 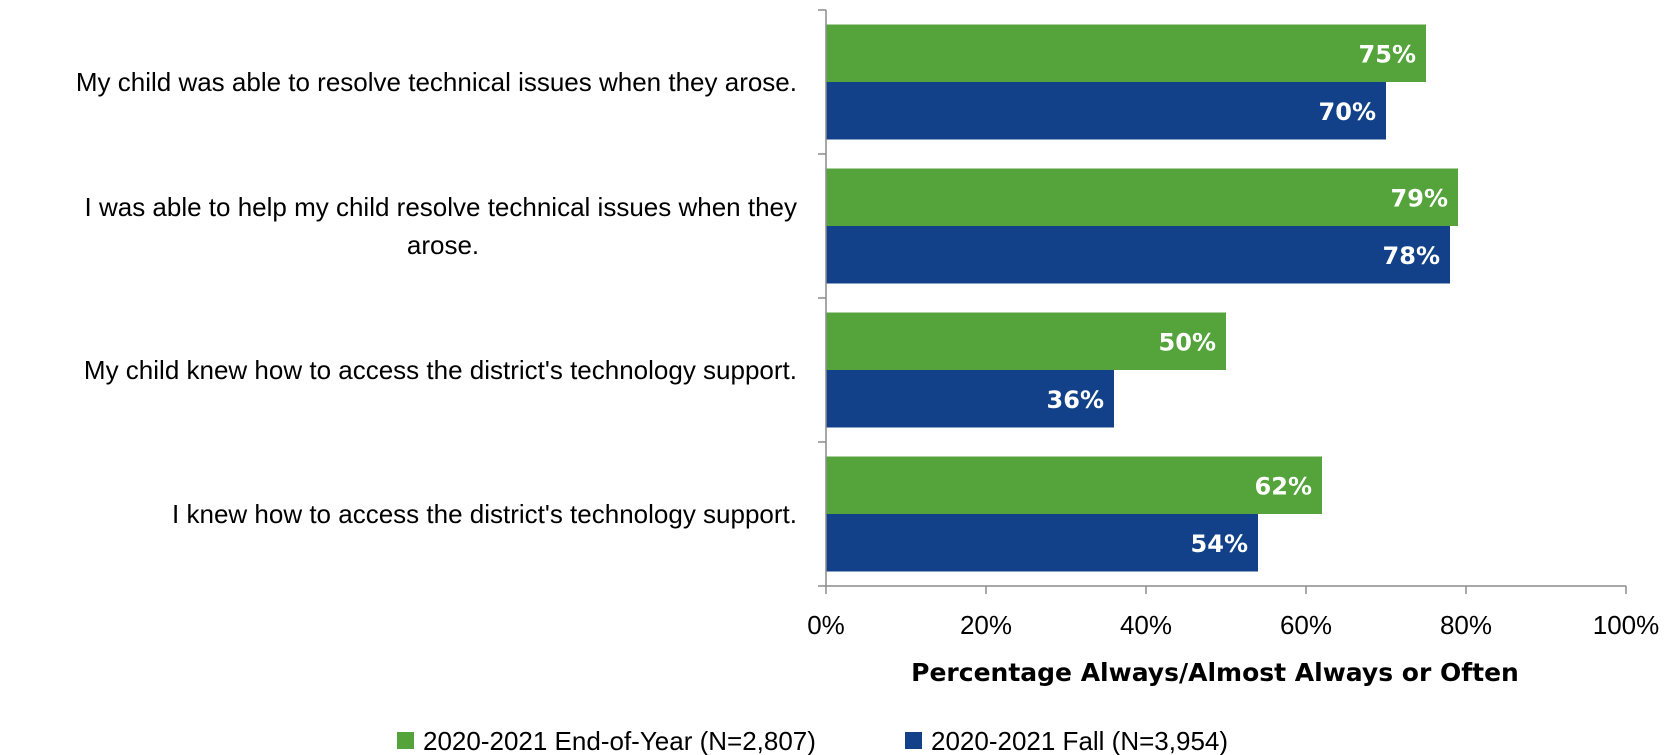 I want to click on data-label: 50%, so click(x=1187, y=342).